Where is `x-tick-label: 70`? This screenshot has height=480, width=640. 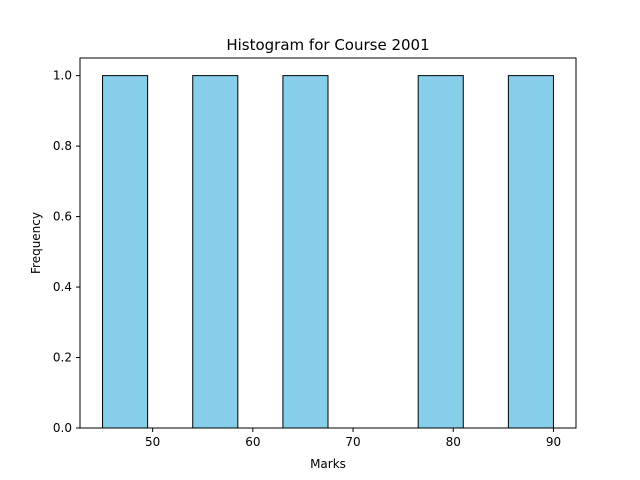
x-tick-label: 70 is located at coordinates (352, 442).